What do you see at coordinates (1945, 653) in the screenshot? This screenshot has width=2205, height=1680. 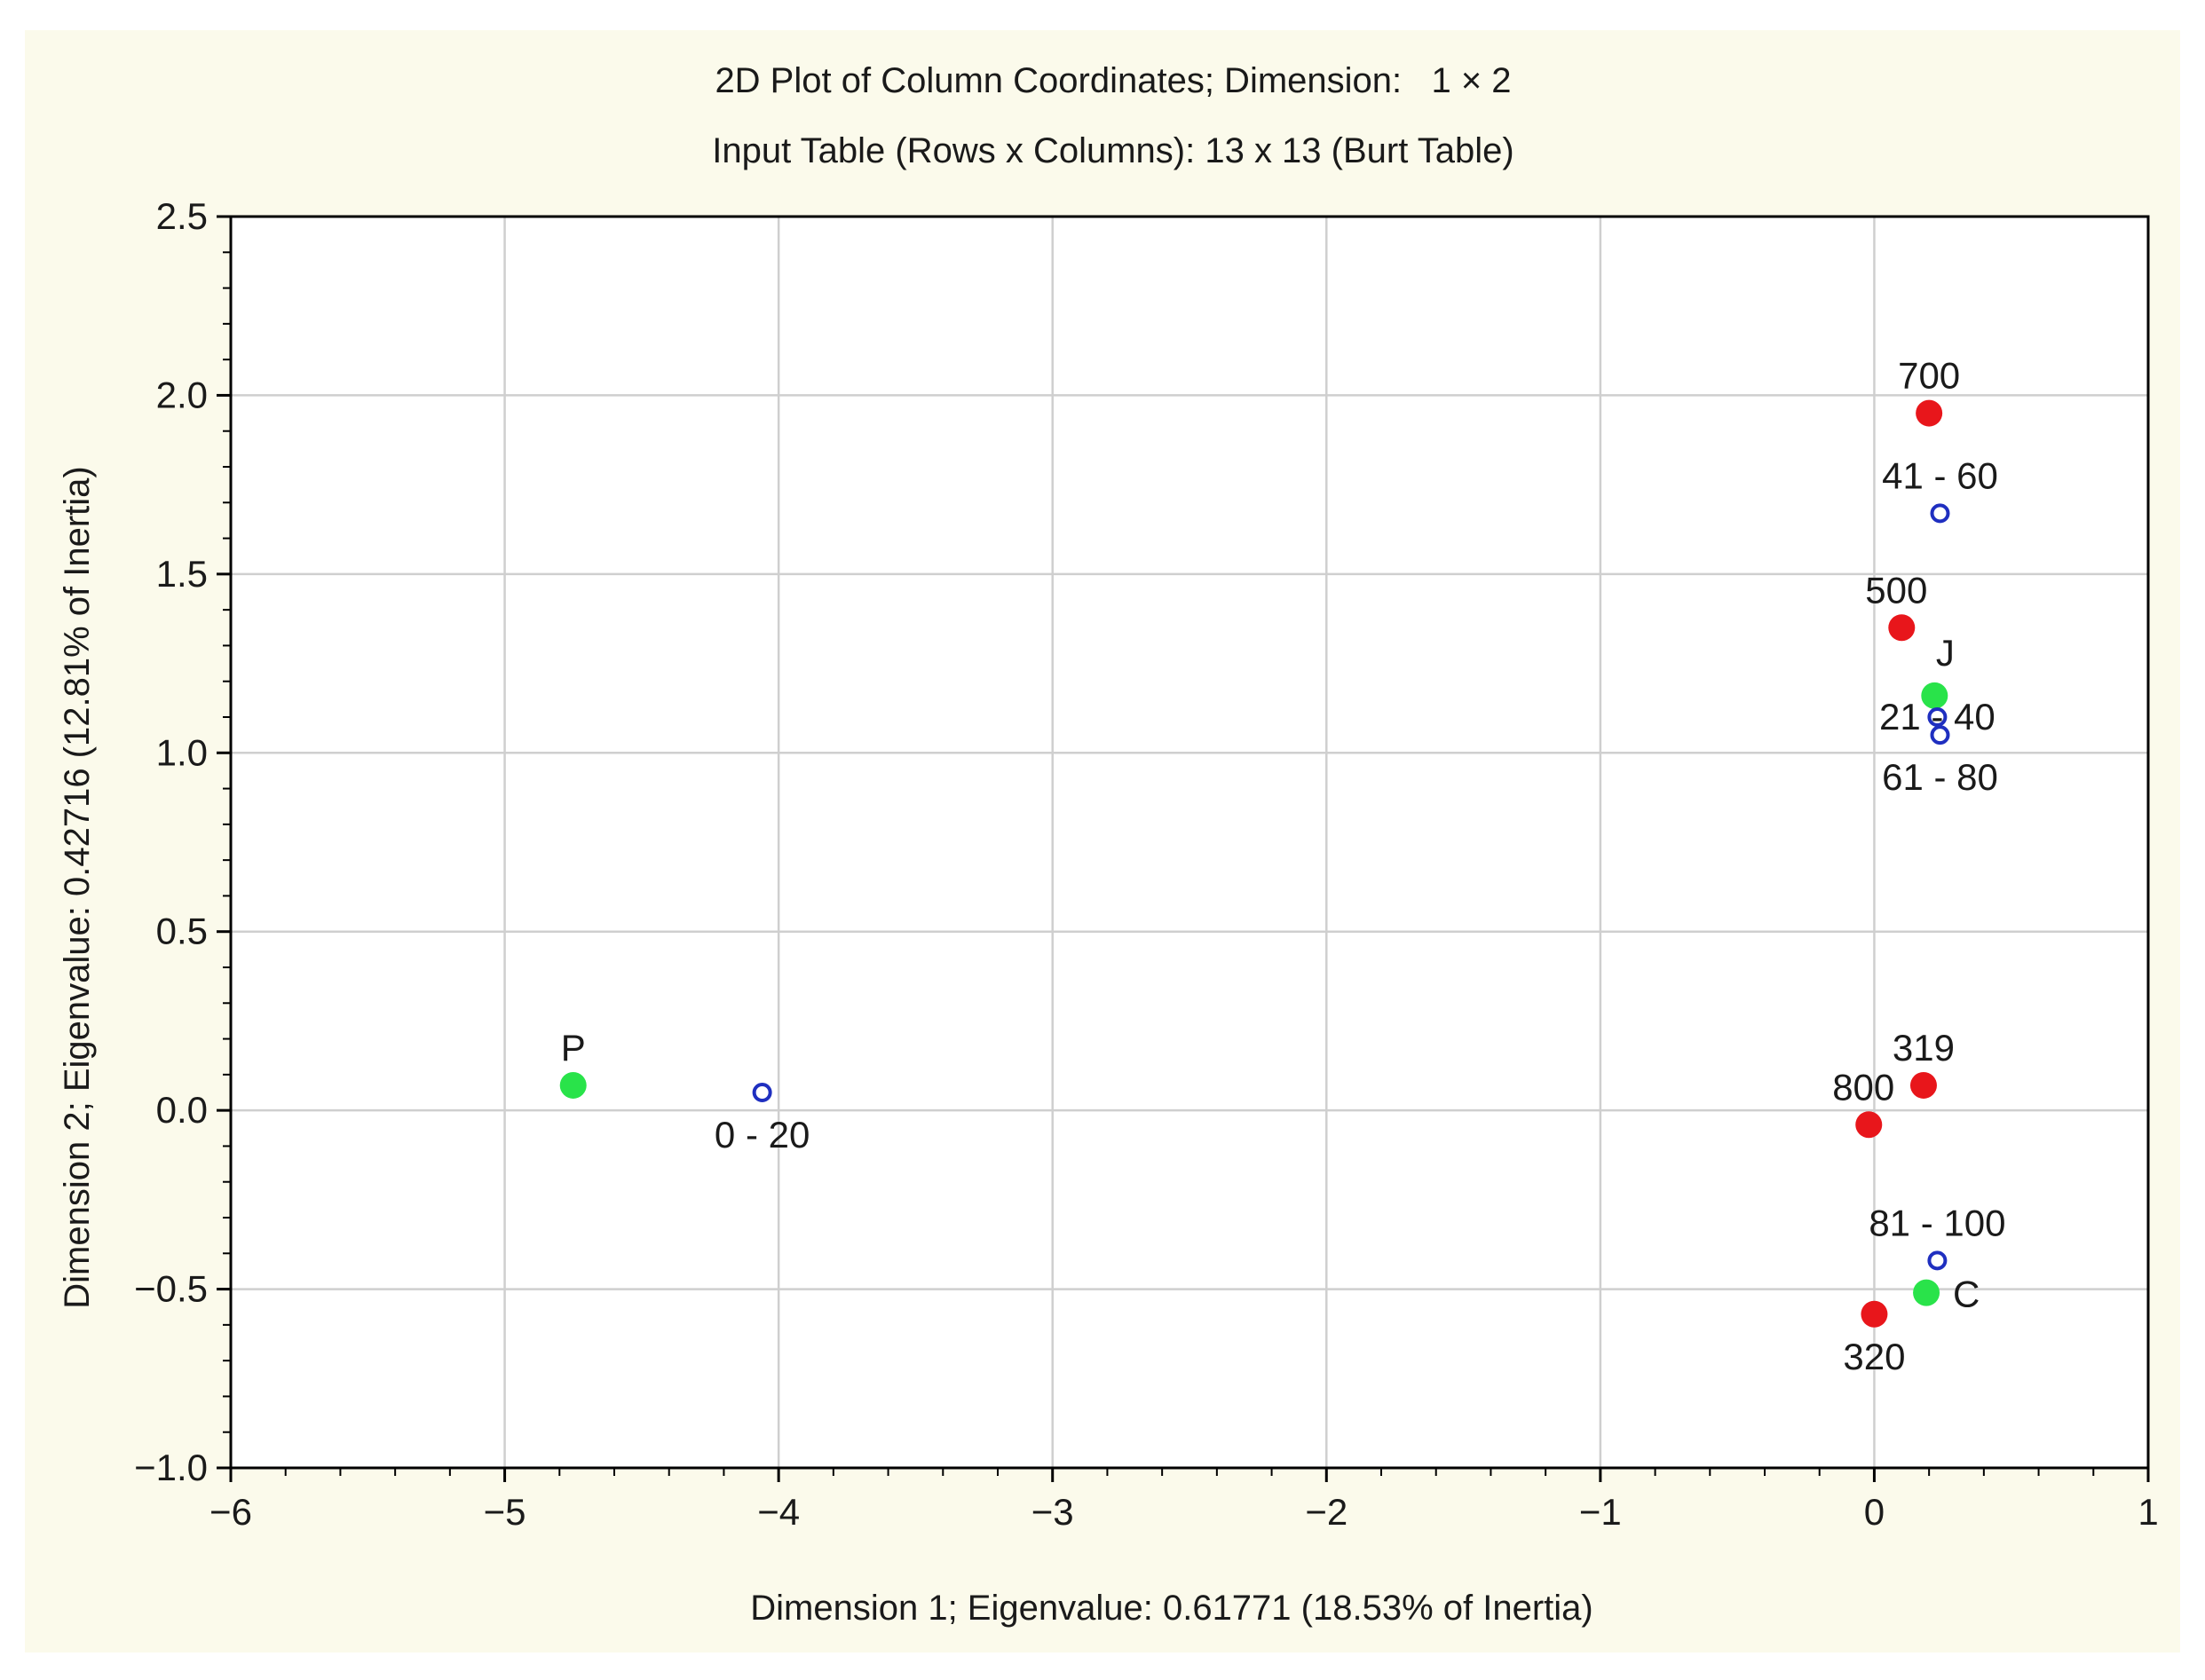 I see `point-label: J` at bounding box center [1945, 653].